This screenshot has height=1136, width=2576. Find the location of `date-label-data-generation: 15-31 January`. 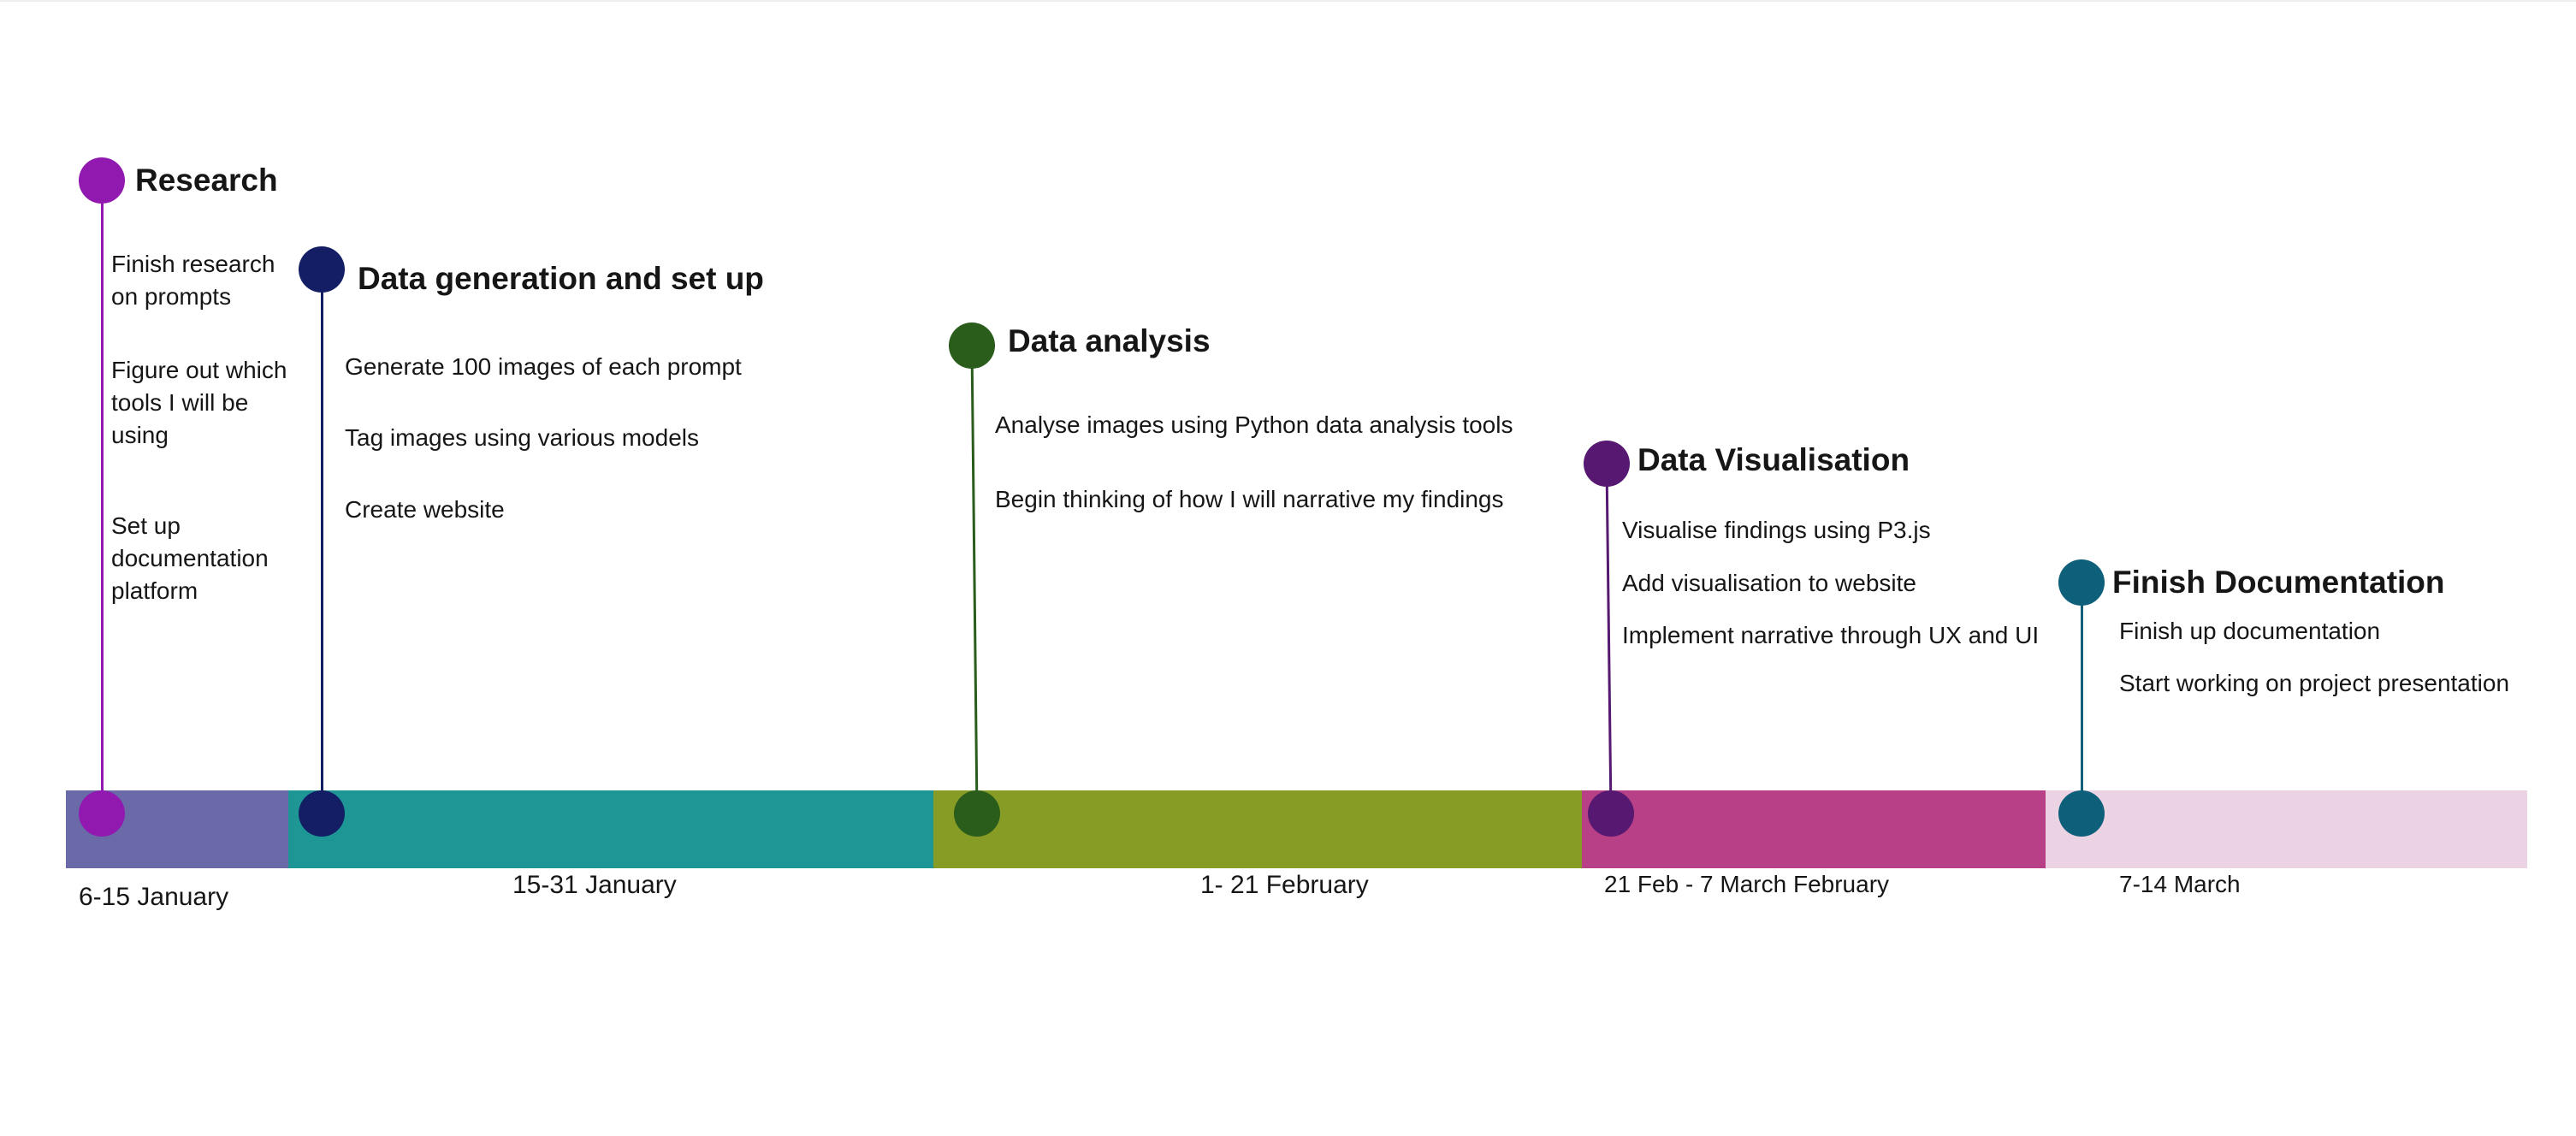

date-label-data-generation: 15-31 January is located at coordinates (594, 885).